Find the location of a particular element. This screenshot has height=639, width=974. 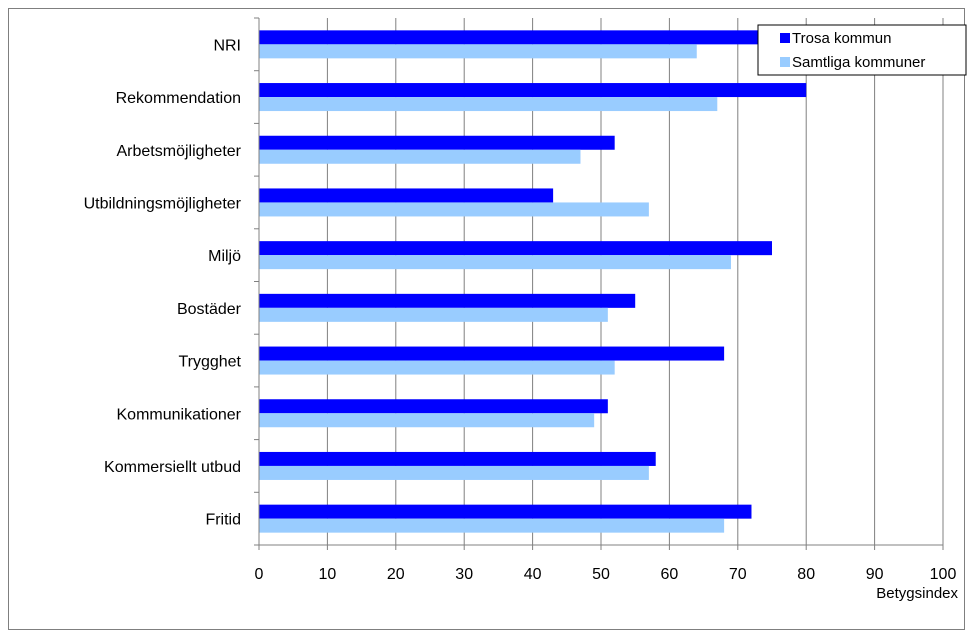

category-label: Kommersiellt utbud is located at coordinates (172, 467).